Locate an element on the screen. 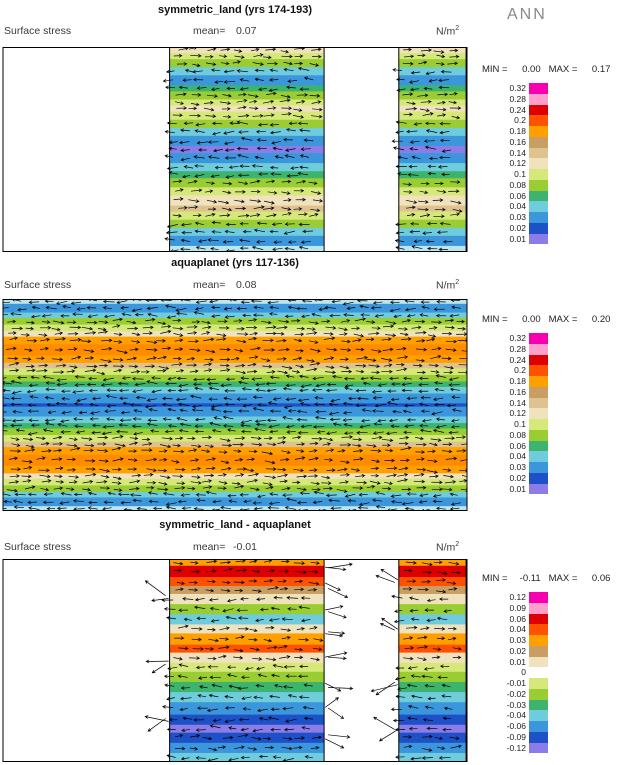 The height and width of the screenshot is (765, 633). legend-tick-label: 0.28 is located at coordinates (517, 348).